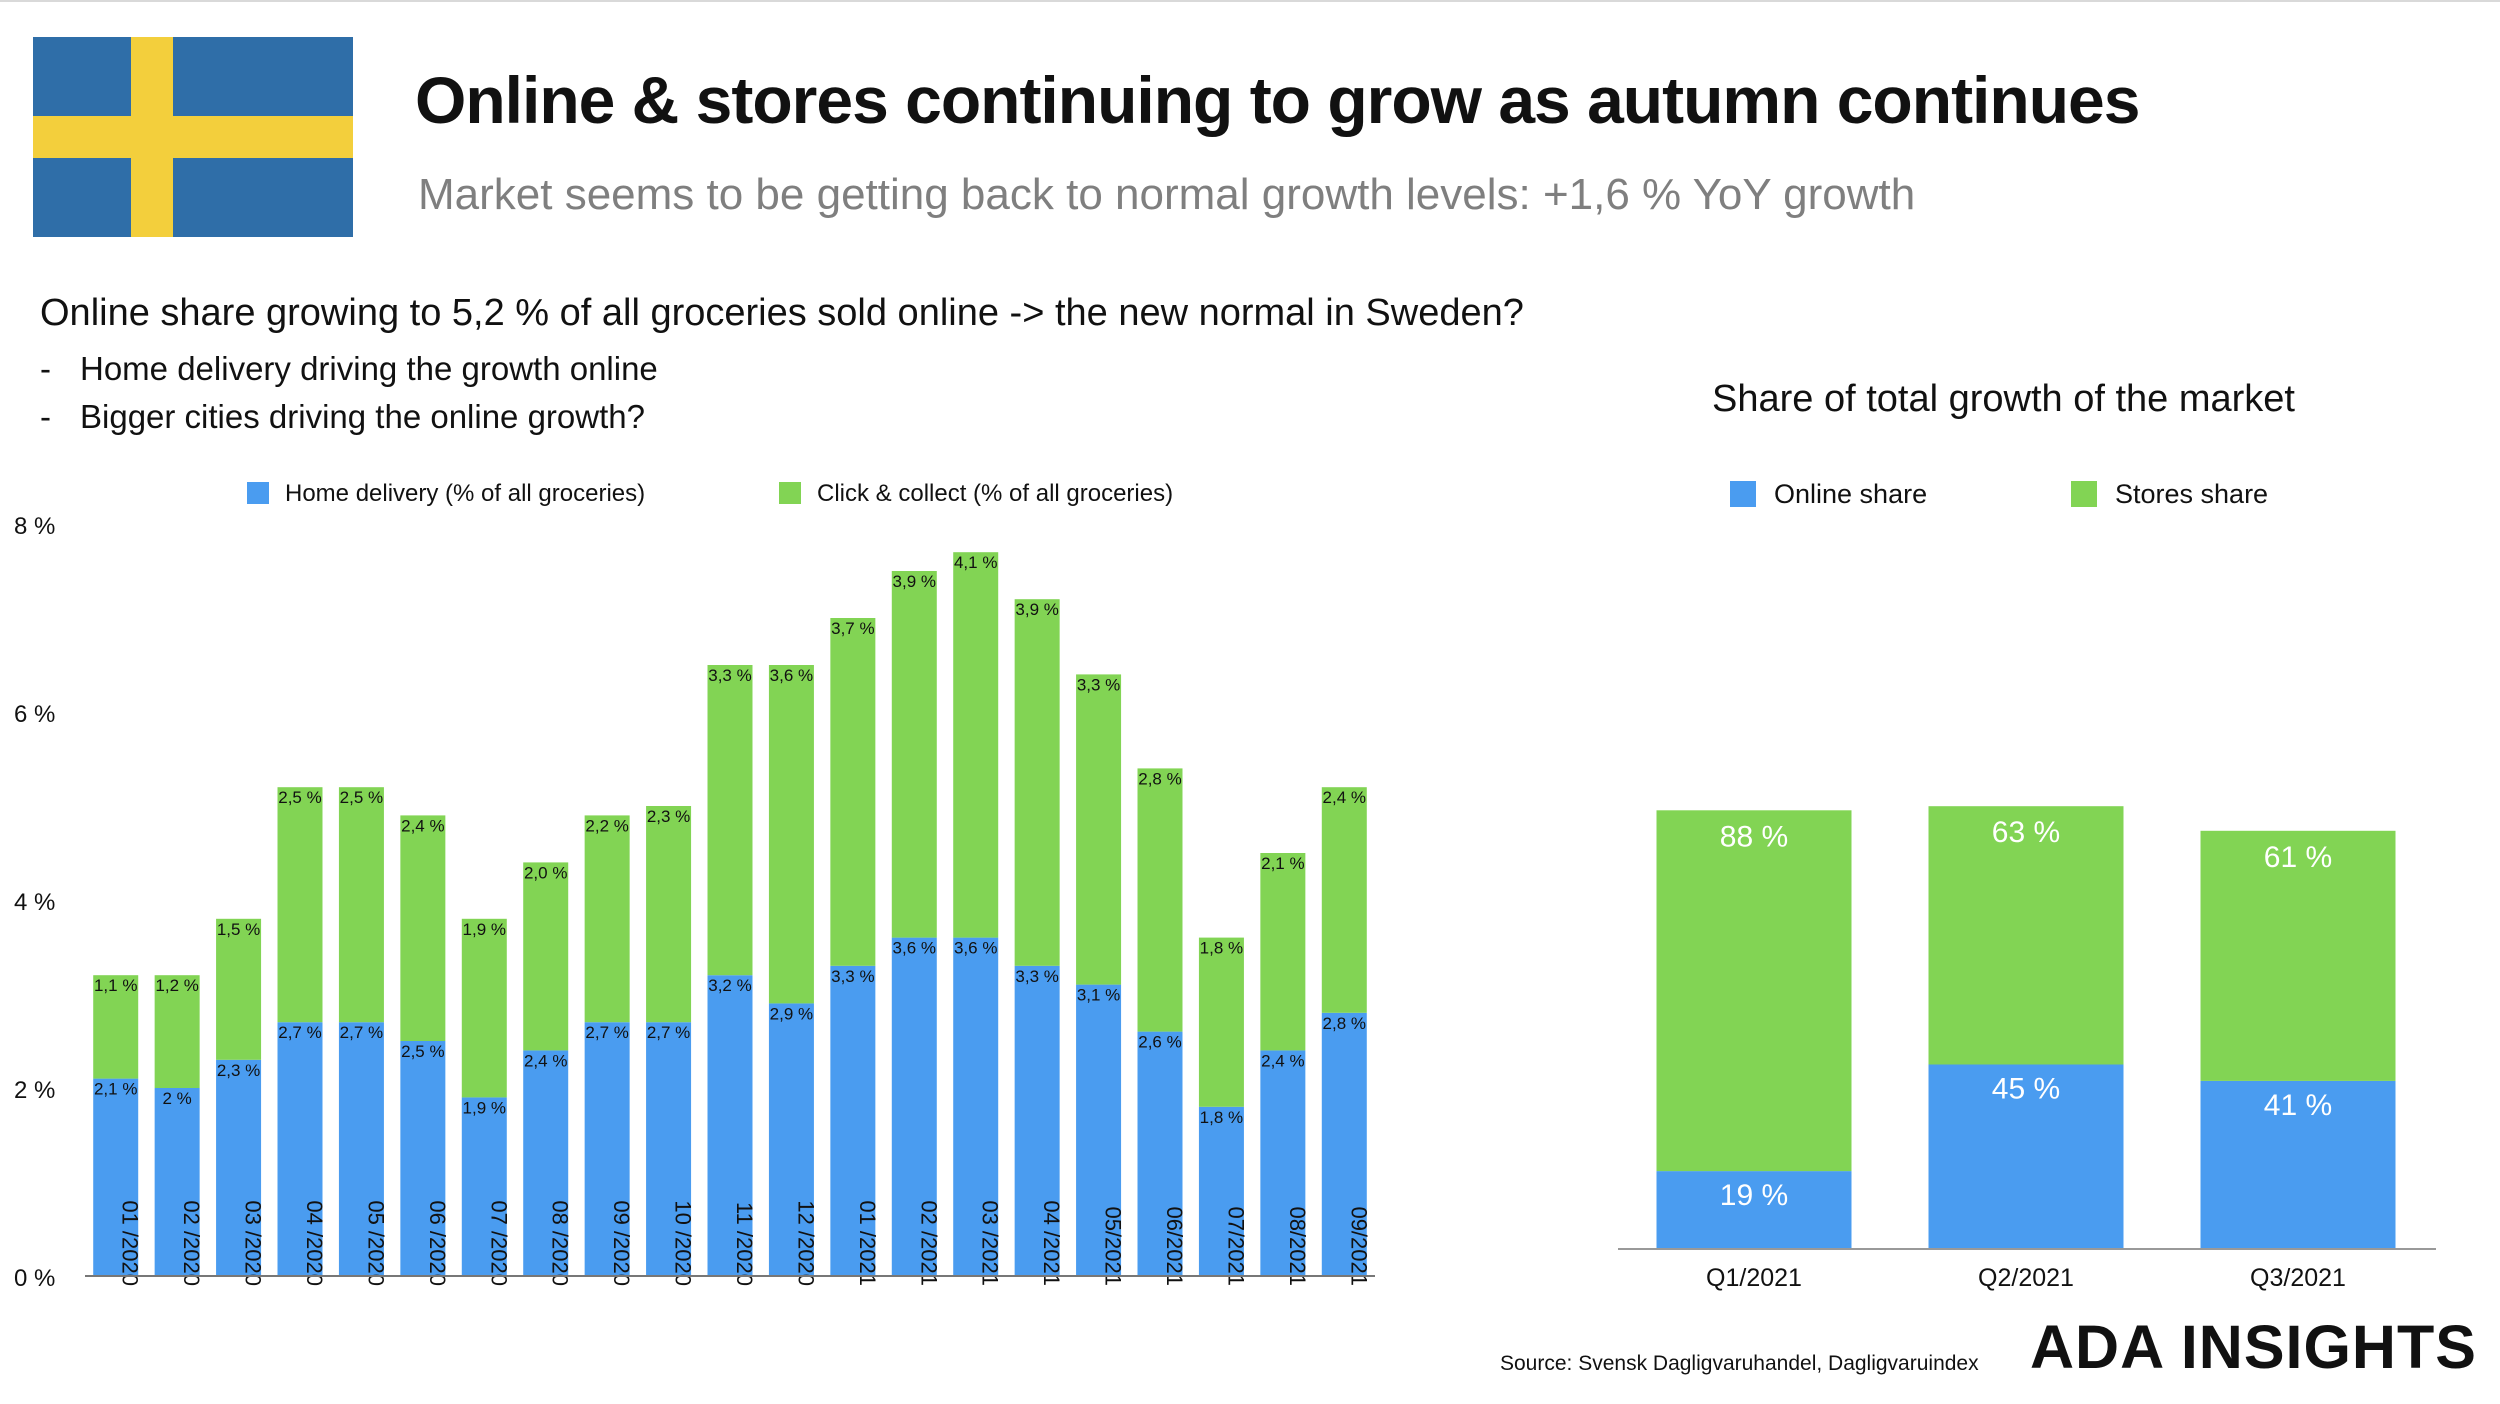  Describe the element at coordinates (990, 1243) in the screenshot. I see `x-tick-label: 03 /2021` at that location.